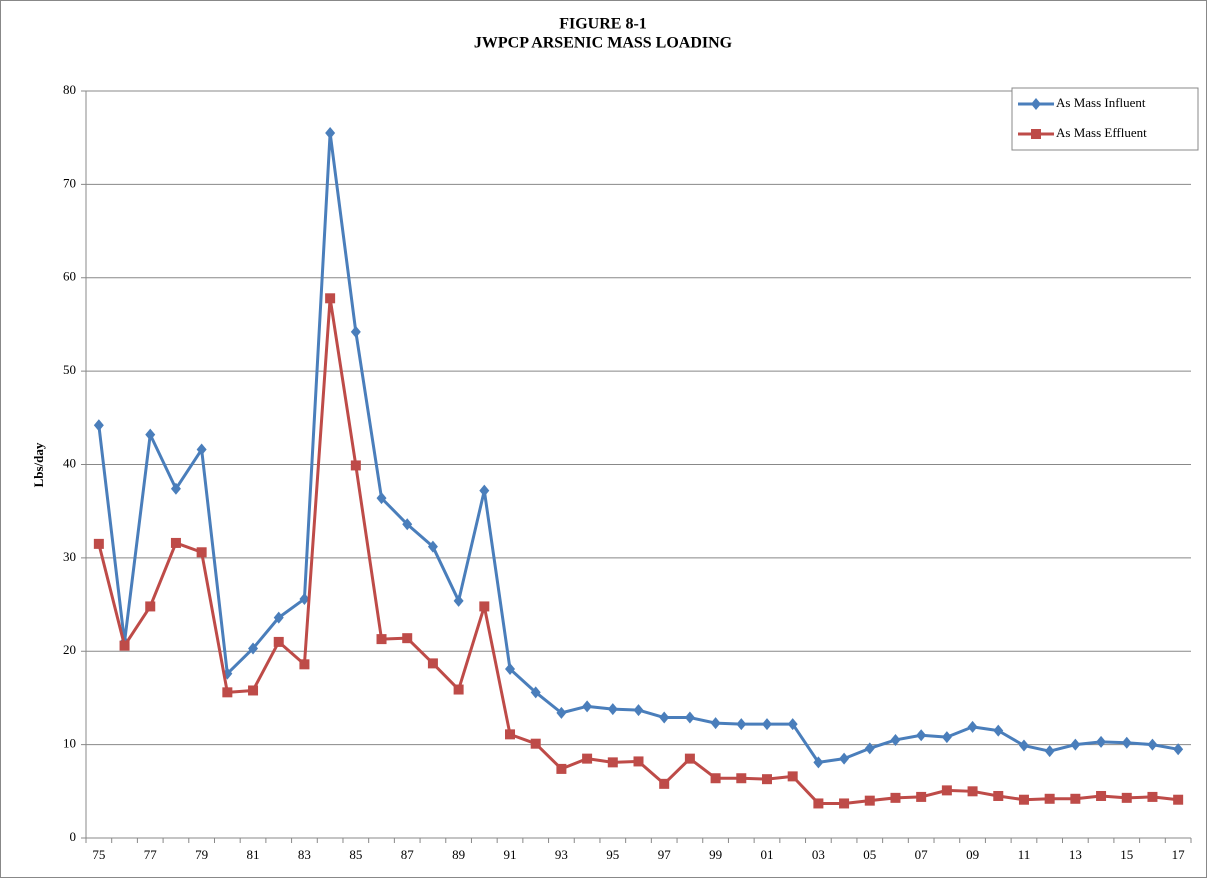 This screenshot has width=1207, height=878. I want to click on x-tick-label: 93, so click(561, 854).